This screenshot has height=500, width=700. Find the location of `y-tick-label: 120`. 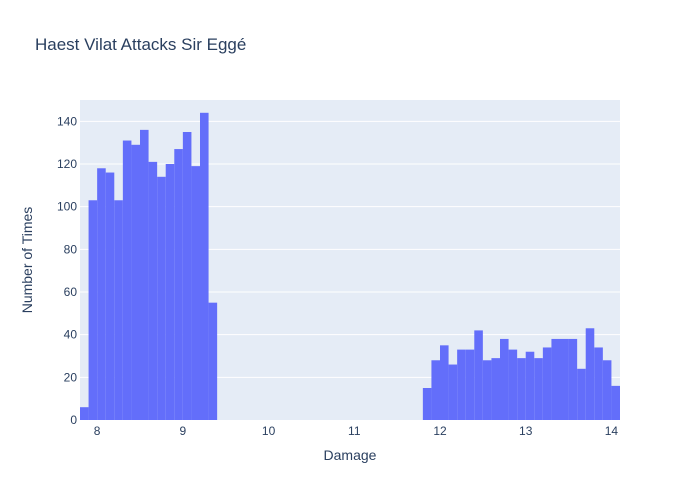

y-tick-label: 120 is located at coordinates (67, 164).